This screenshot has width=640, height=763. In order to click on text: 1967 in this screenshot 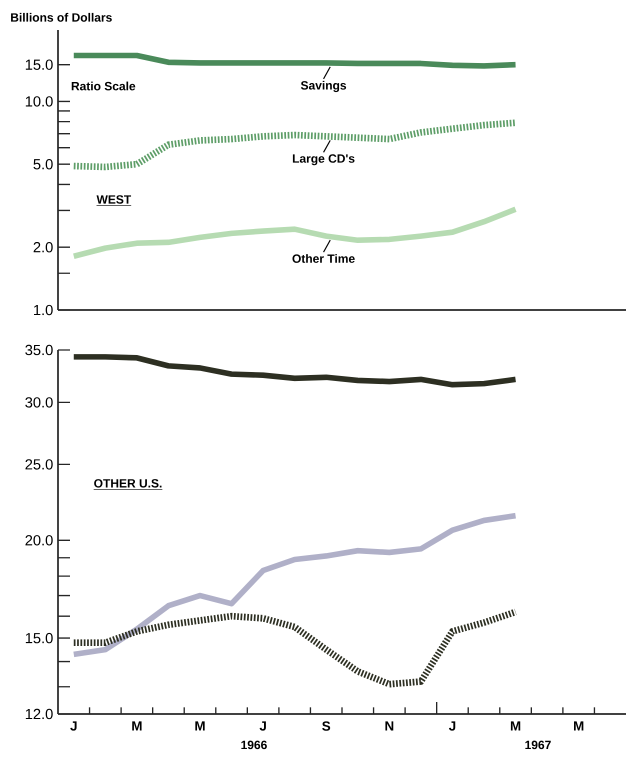, I will do `click(538, 745)`.